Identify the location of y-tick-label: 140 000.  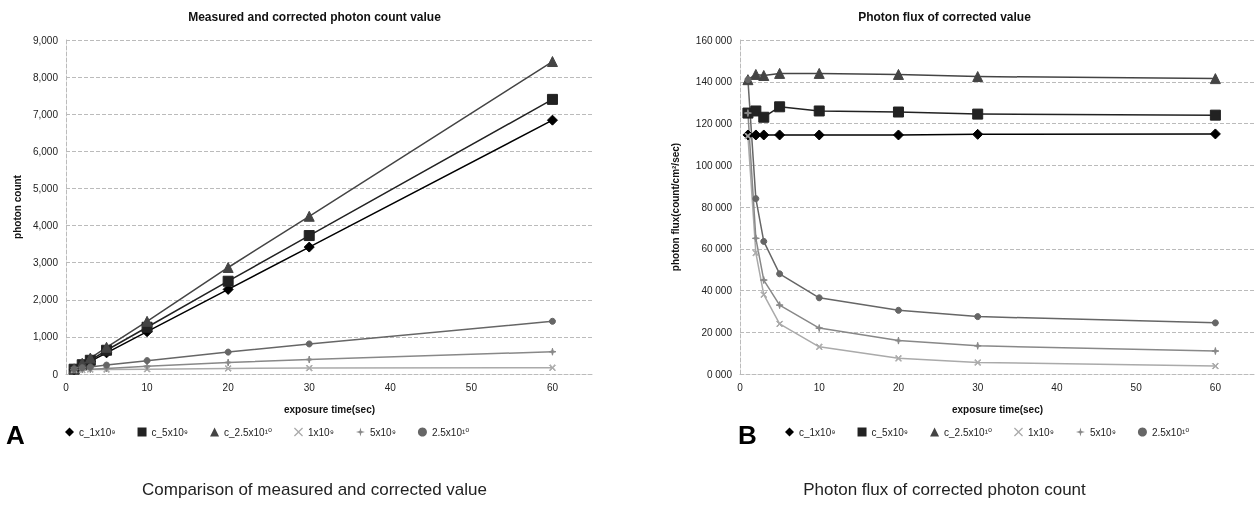
(714, 82).